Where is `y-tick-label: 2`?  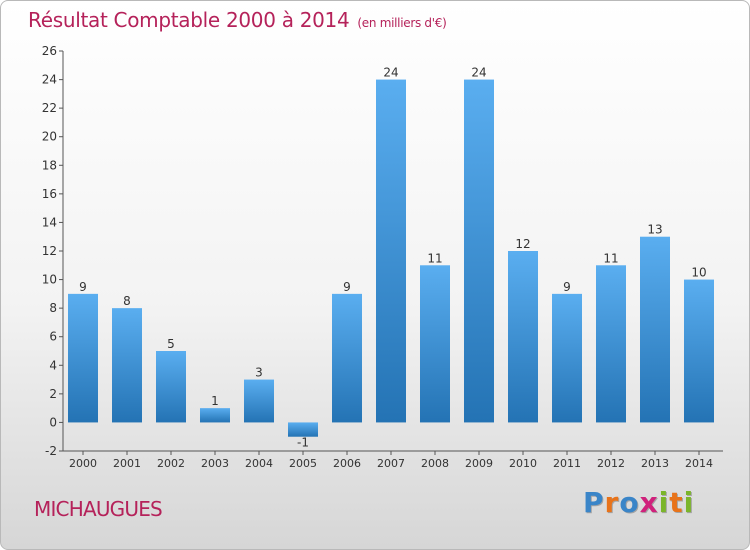 y-tick-label: 2 is located at coordinates (53, 394).